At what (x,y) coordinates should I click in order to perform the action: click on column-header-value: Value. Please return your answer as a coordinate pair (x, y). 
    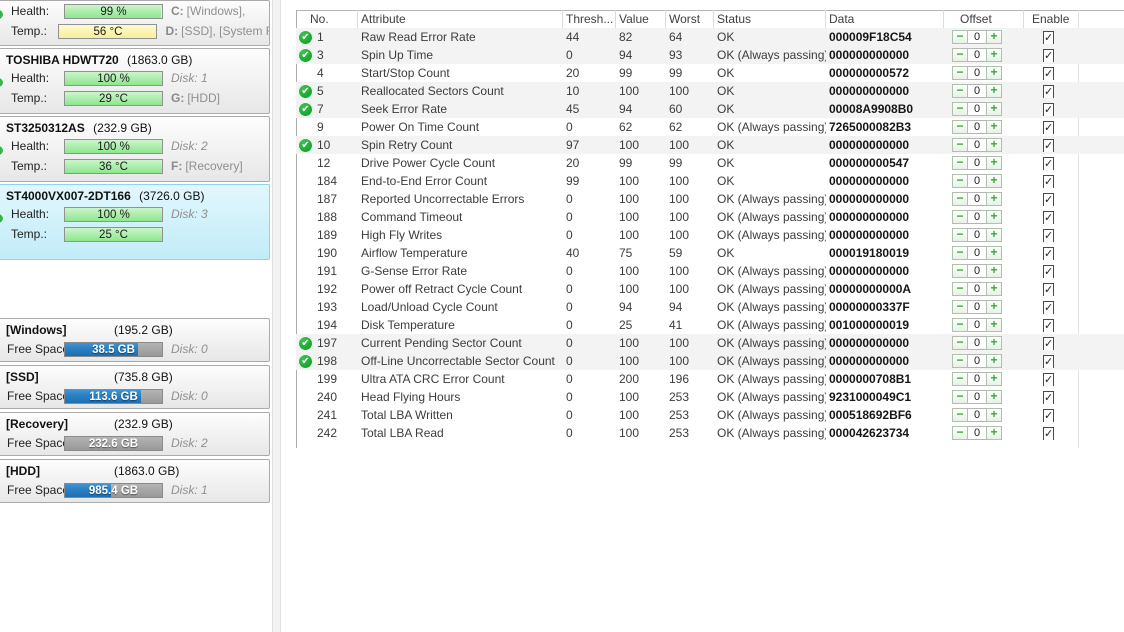
    Looking at the image, I should click on (641, 19).